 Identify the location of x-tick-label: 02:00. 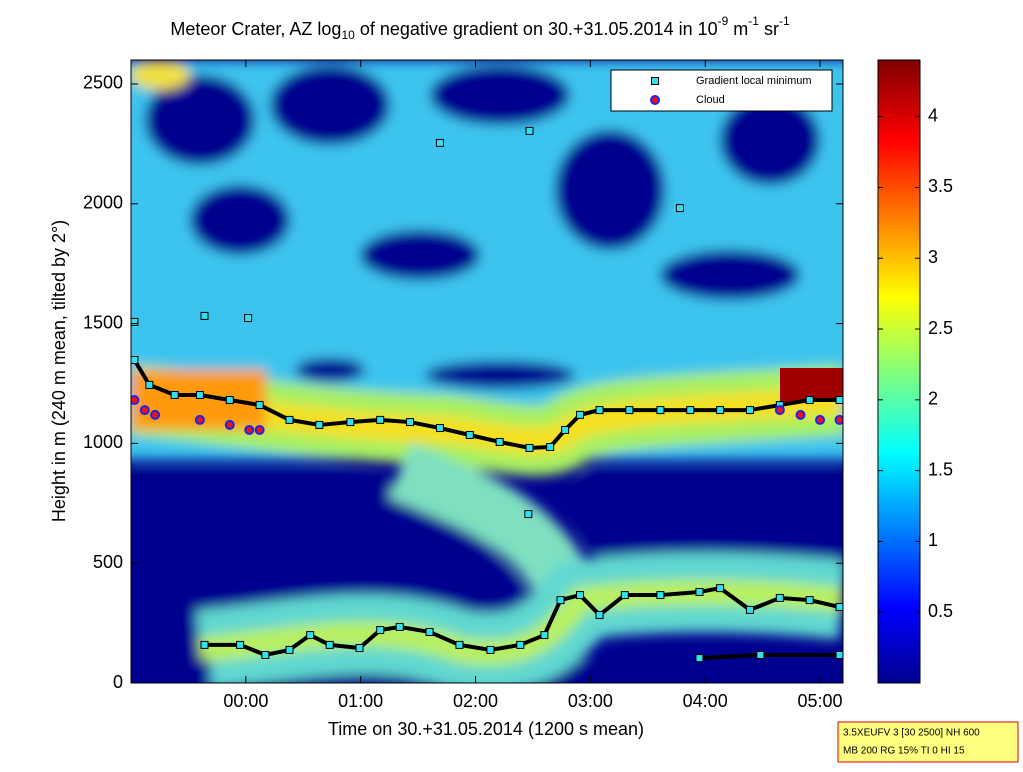
(475, 701).